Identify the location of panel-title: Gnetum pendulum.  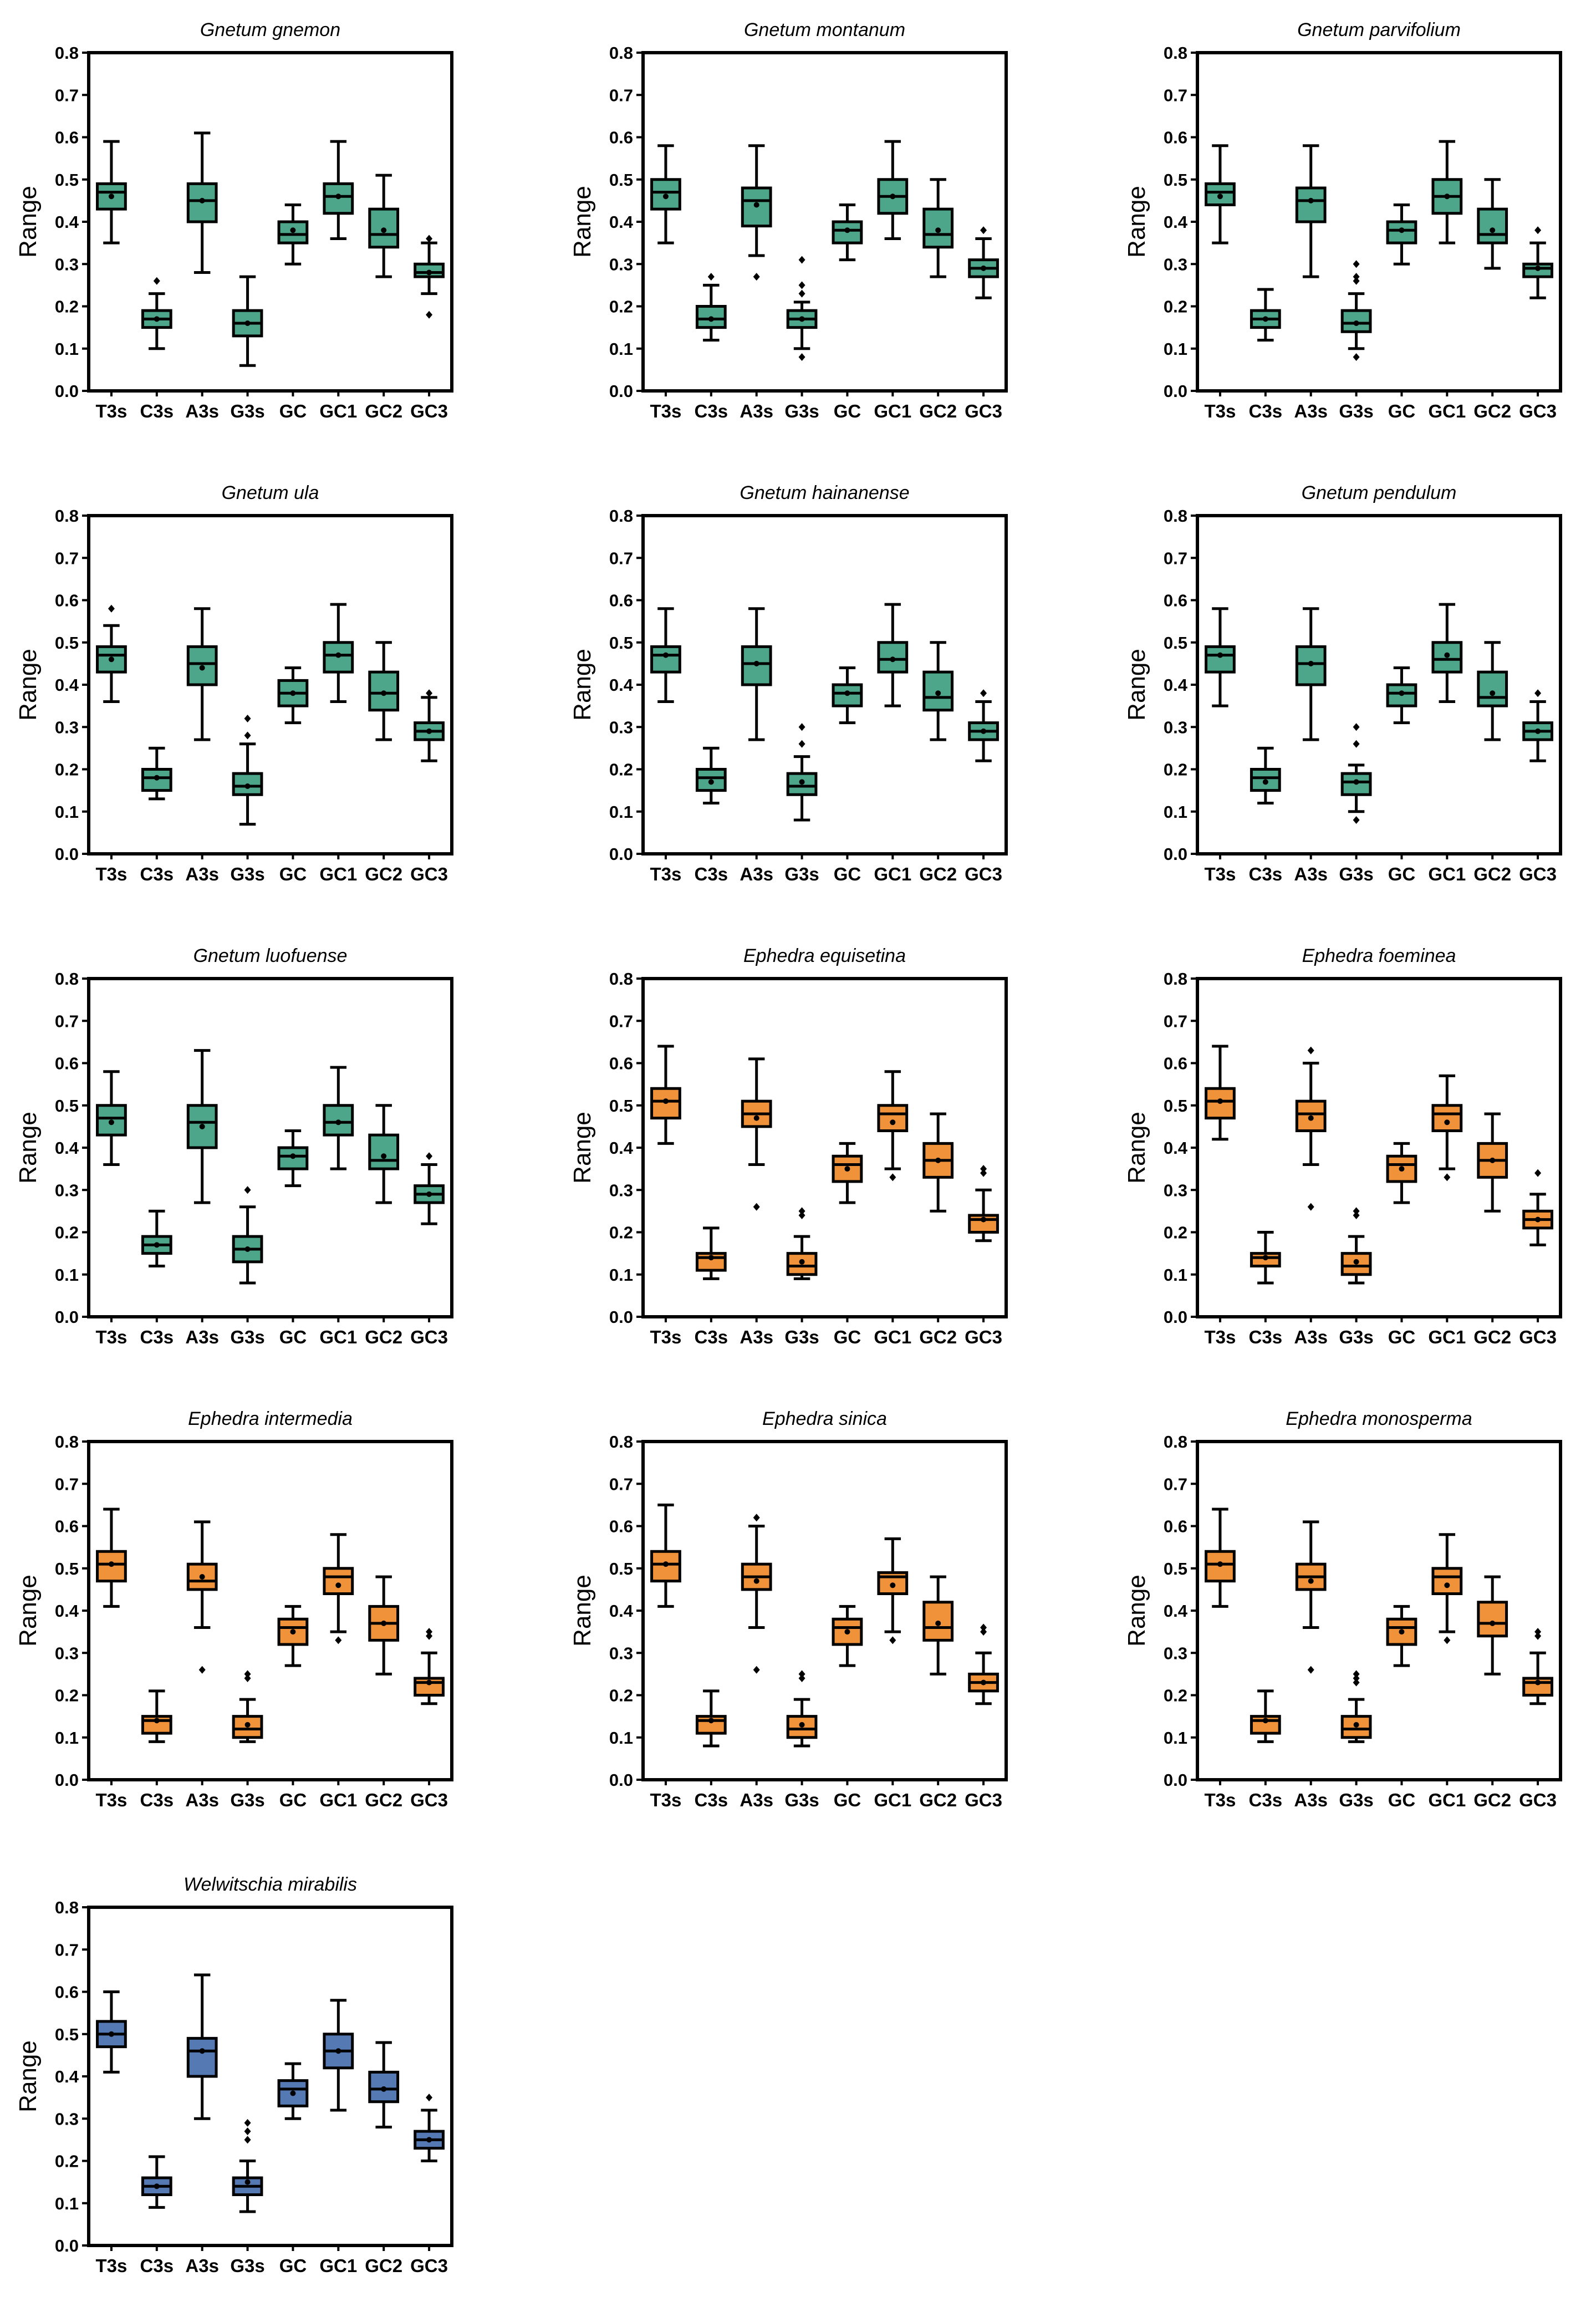
(1379, 493).